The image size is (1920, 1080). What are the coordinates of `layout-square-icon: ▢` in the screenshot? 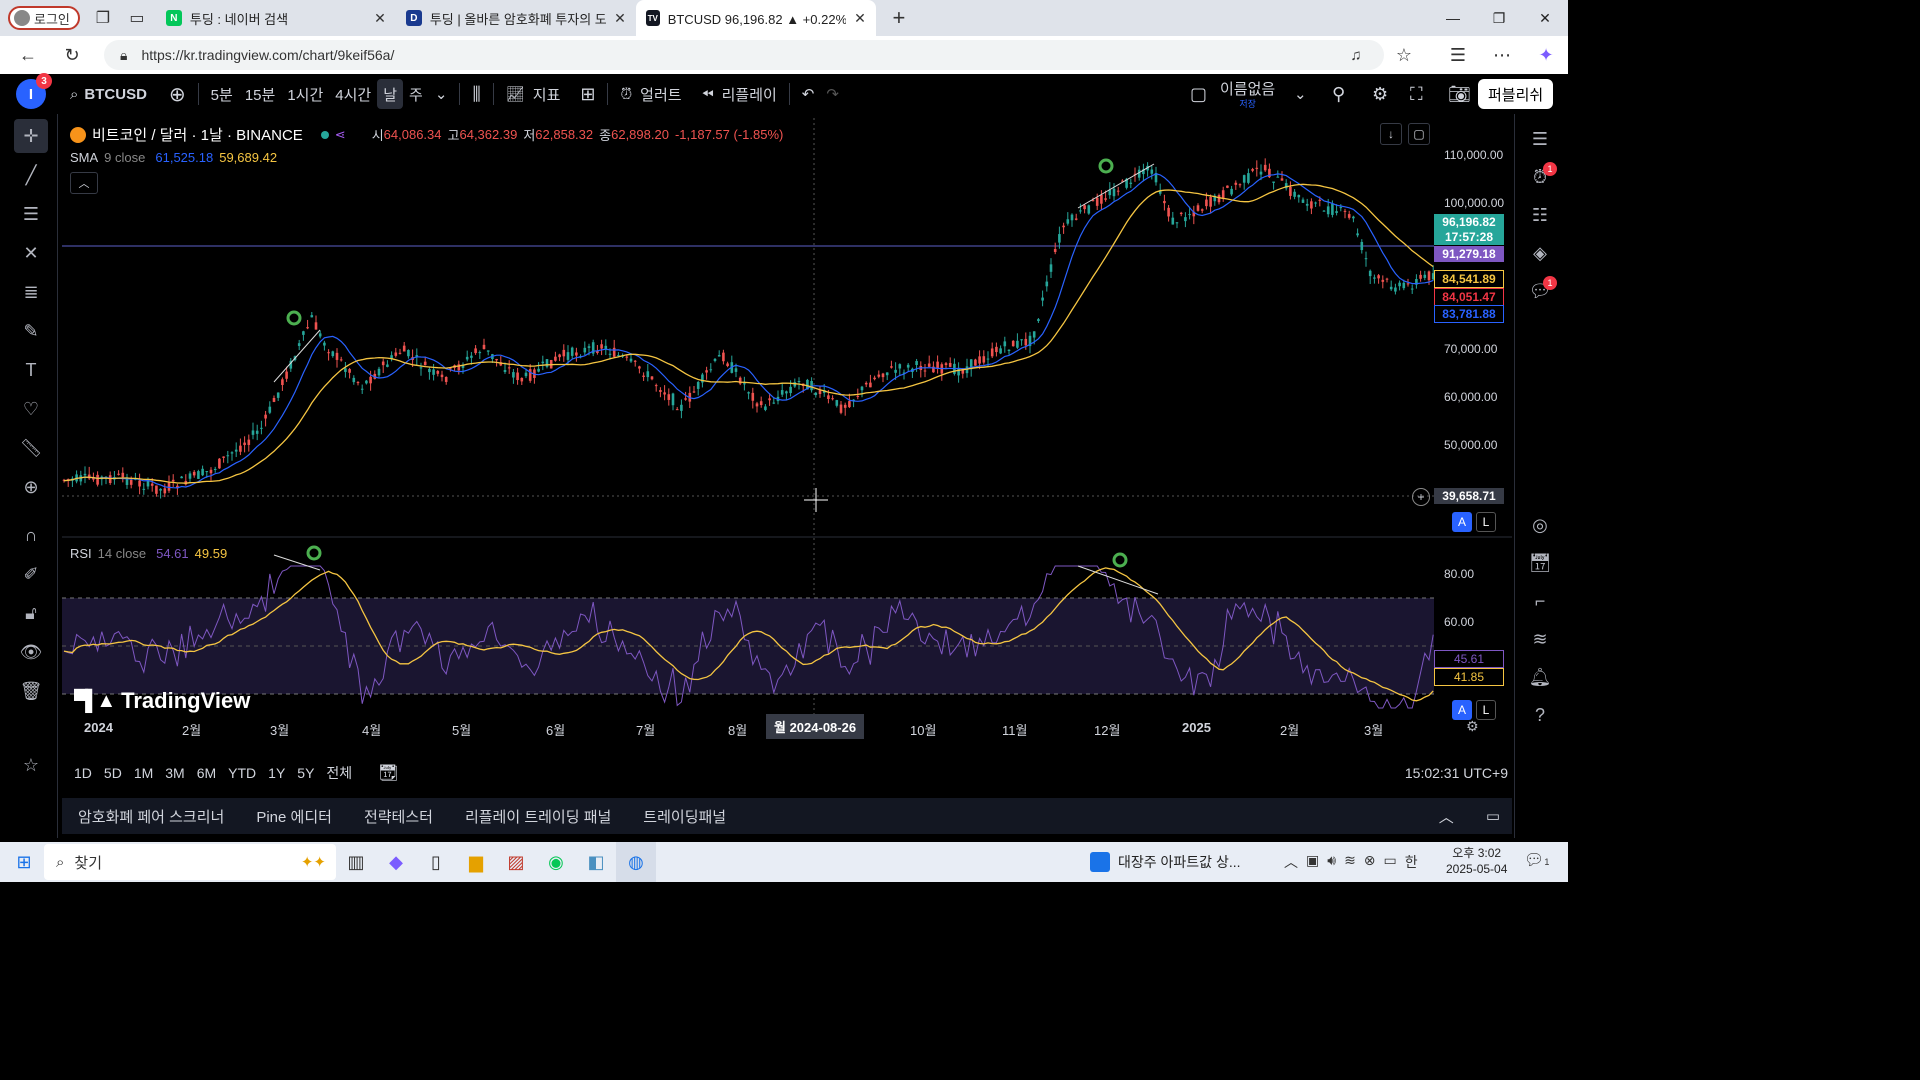 It's located at (1199, 93).